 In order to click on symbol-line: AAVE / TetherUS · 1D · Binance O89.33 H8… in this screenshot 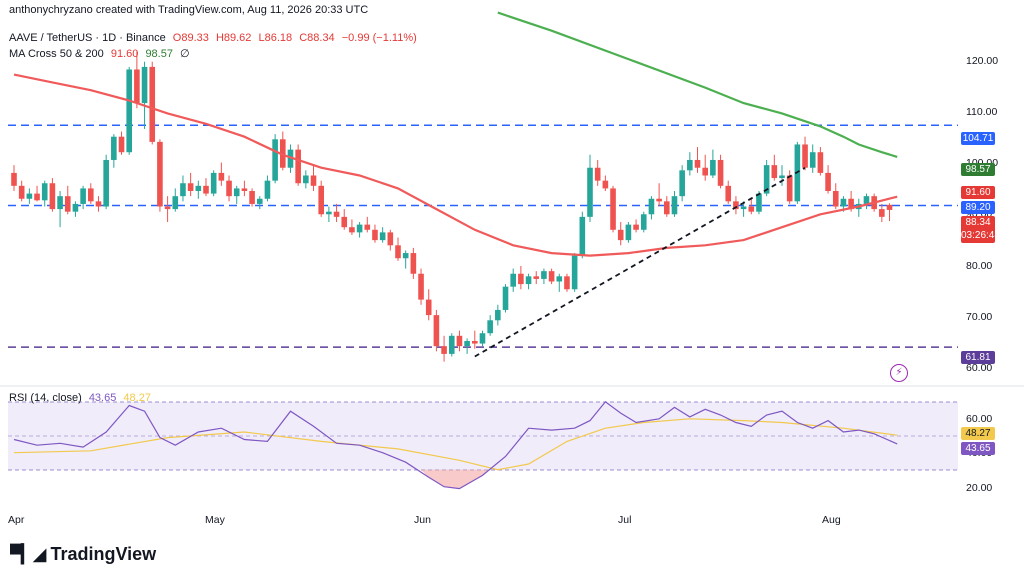, I will do `click(215, 38)`.